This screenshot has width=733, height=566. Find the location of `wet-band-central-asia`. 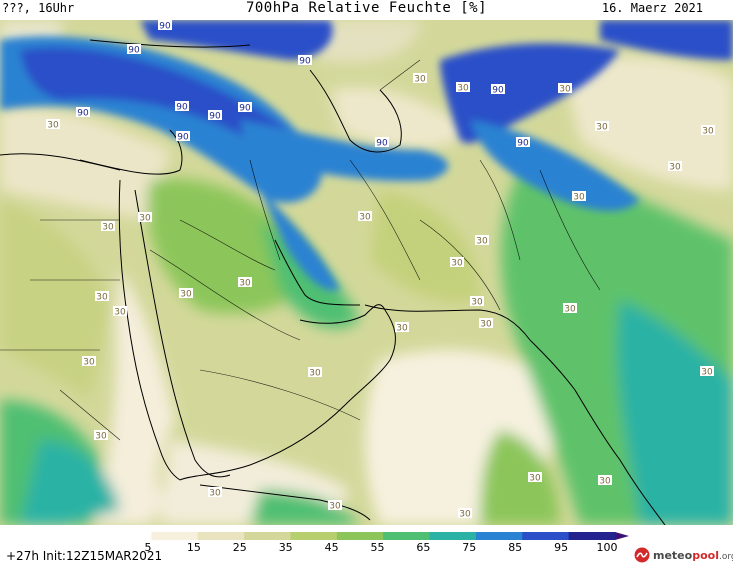

wet-band-central-asia is located at coordinates (530, 93).